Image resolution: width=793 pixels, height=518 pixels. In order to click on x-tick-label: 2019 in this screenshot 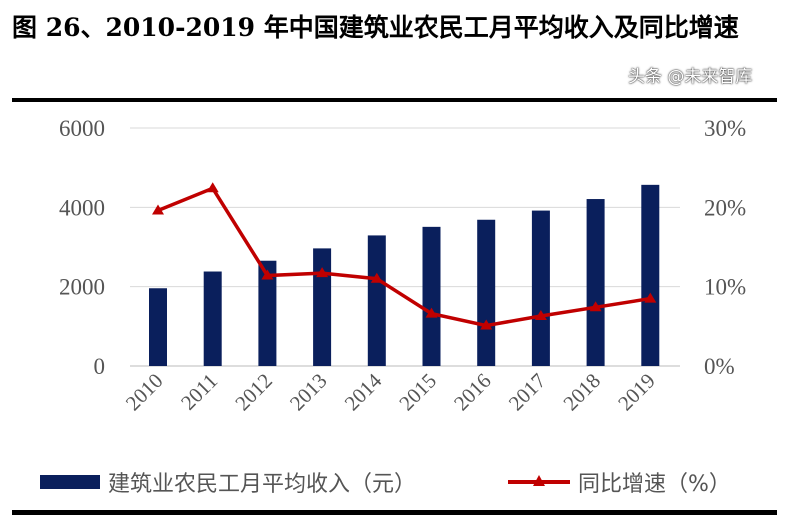, I will do `click(636, 392)`.